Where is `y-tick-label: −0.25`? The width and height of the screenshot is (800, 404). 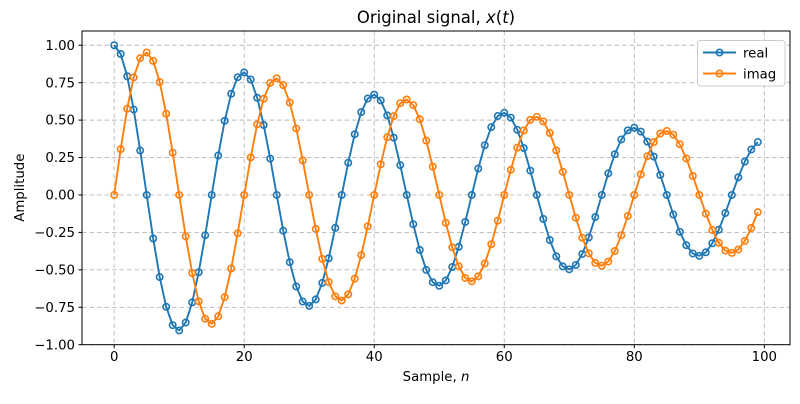 y-tick-label: −0.25 is located at coordinates (54, 233).